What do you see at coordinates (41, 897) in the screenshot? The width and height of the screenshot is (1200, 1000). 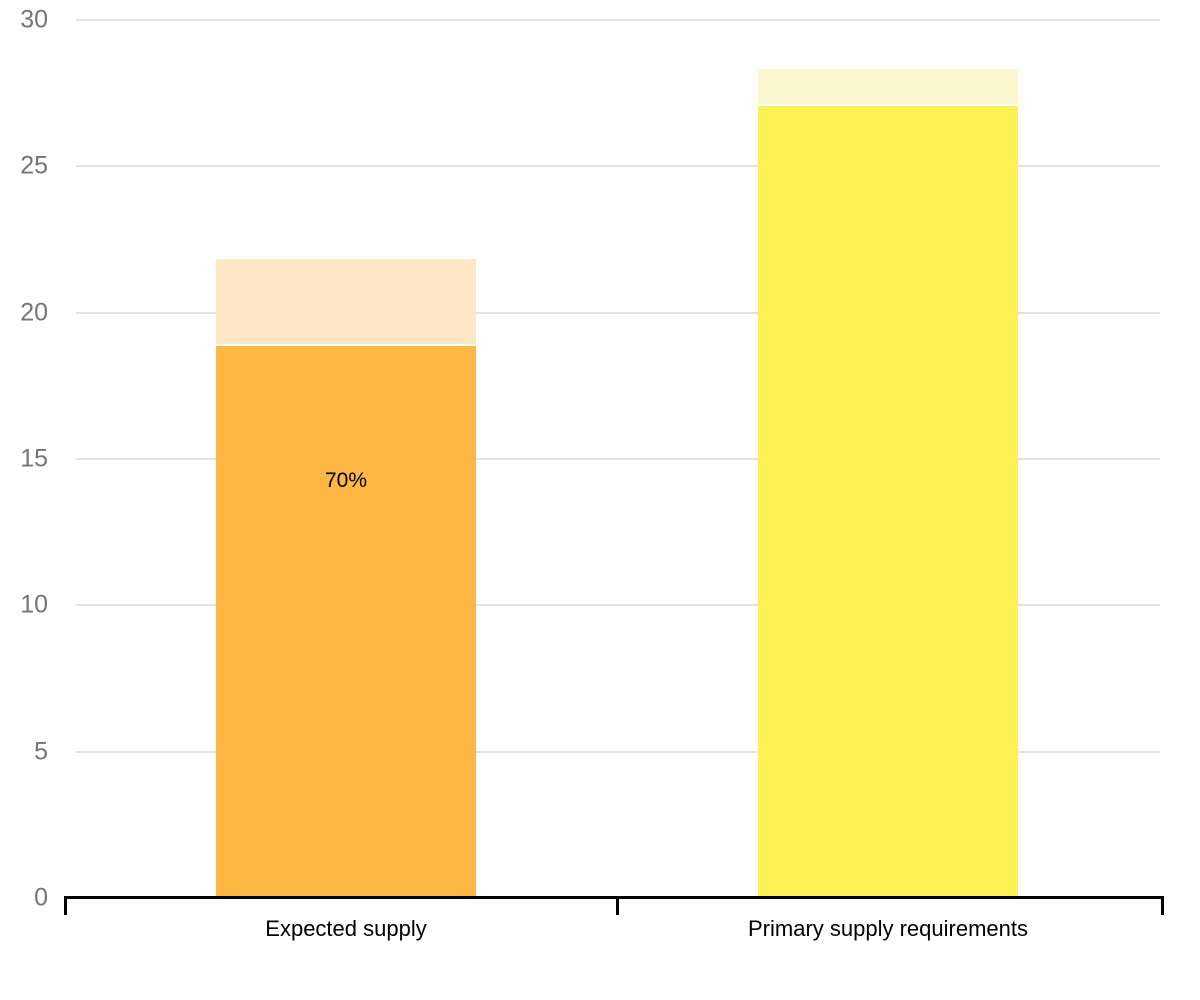 I see `y-axis-tick-label-0: 0` at bounding box center [41, 897].